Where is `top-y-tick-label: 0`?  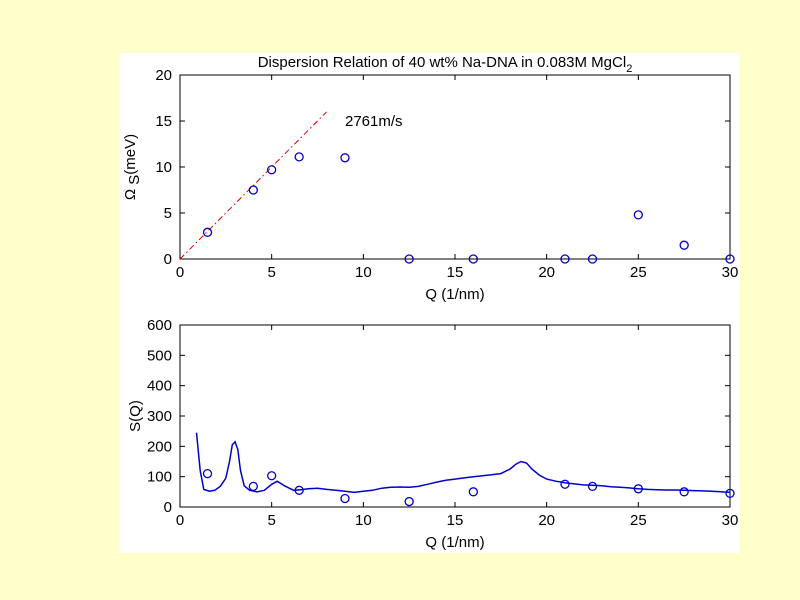
top-y-tick-label: 0 is located at coordinates (168, 259).